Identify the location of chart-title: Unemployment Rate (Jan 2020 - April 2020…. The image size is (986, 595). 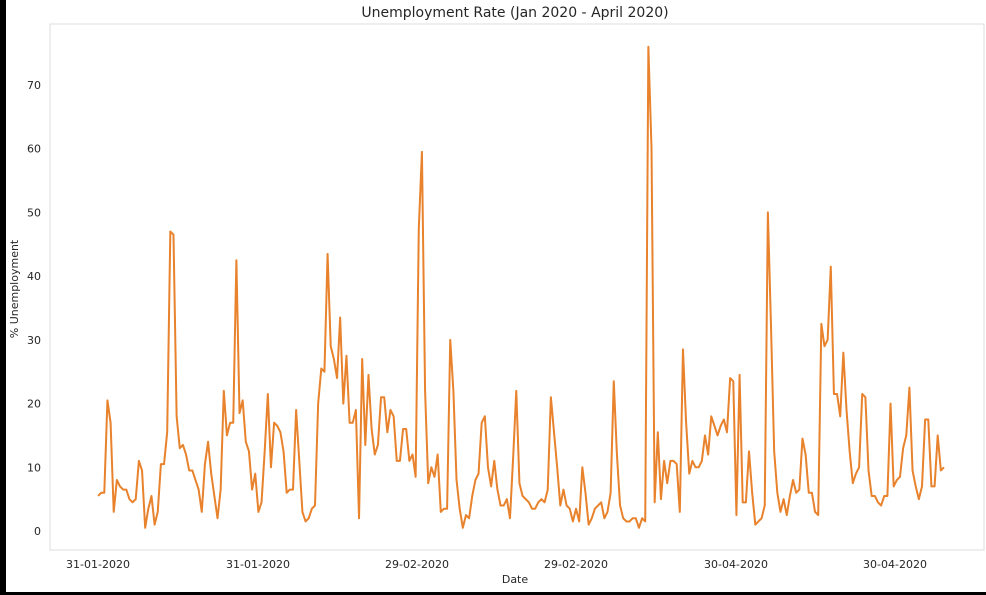
(514, 13).